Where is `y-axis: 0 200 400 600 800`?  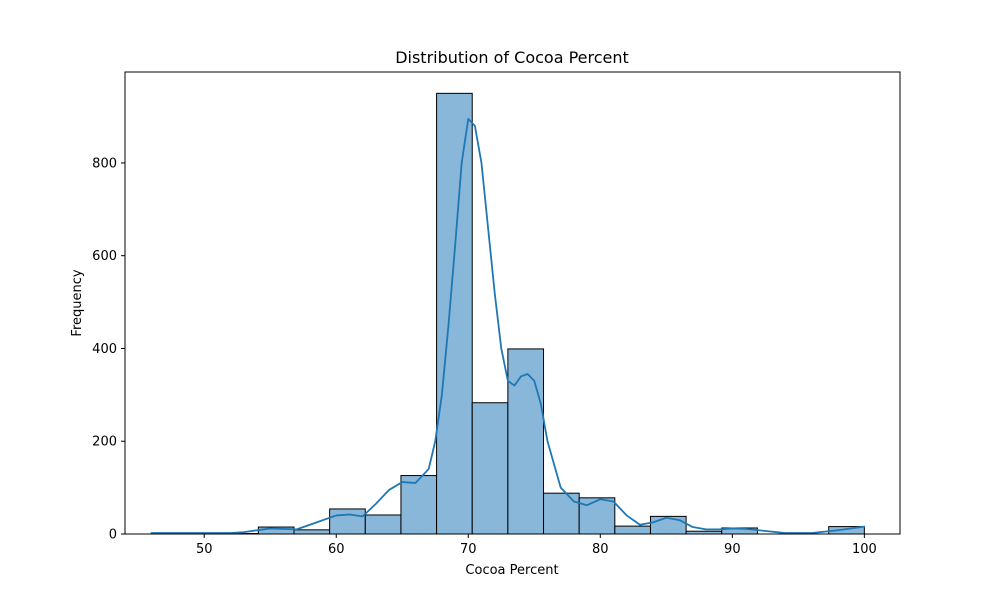 y-axis: 0 200 400 600 800 is located at coordinates (108, 349).